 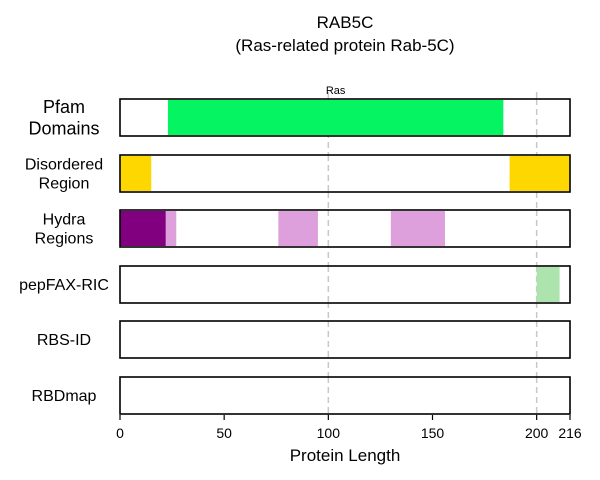 I want to click on segment-label: Ras, so click(x=336, y=91).